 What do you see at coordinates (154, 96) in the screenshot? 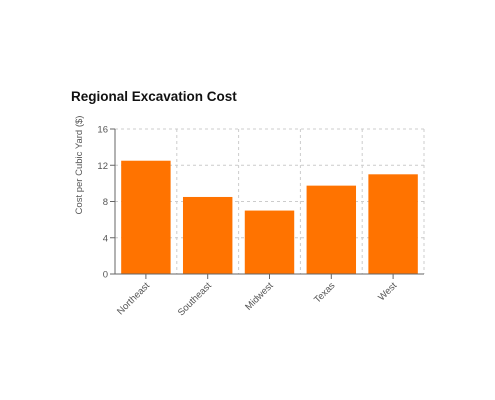
I see `chart-title: Regional Excavation Cost` at bounding box center [154, 96].